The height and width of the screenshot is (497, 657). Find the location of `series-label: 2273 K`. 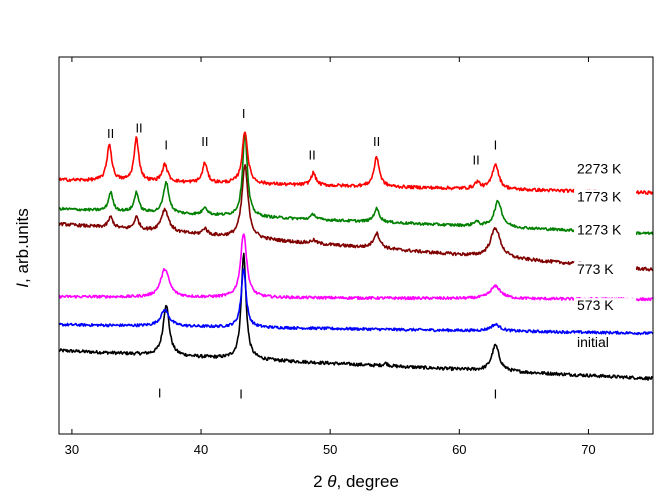

series-label: 2273 K is located at coordinates (599, 168).